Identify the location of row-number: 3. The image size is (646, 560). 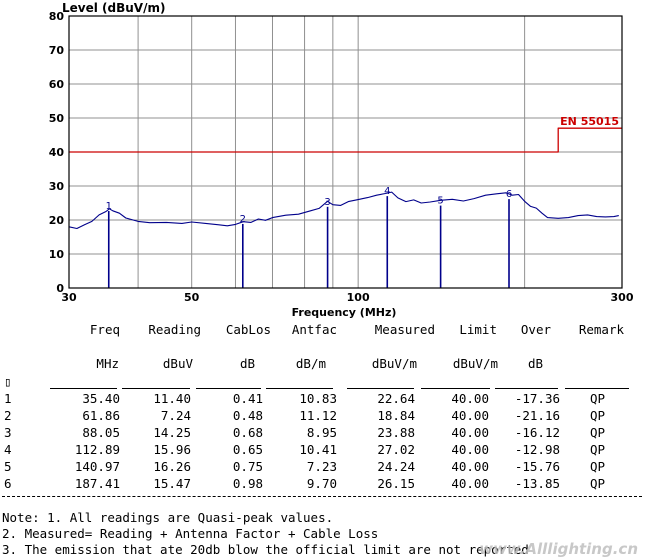
(8, 432).